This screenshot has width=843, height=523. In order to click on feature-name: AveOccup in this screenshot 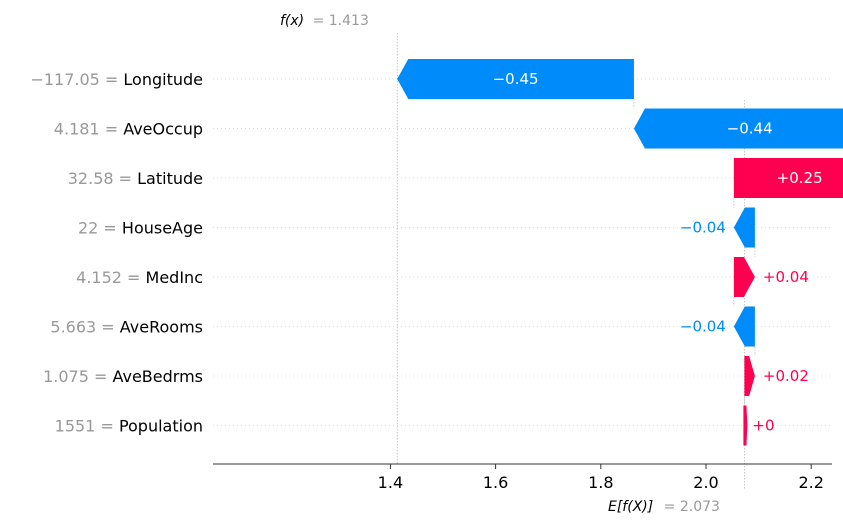, I will do `click(163, 129)`.